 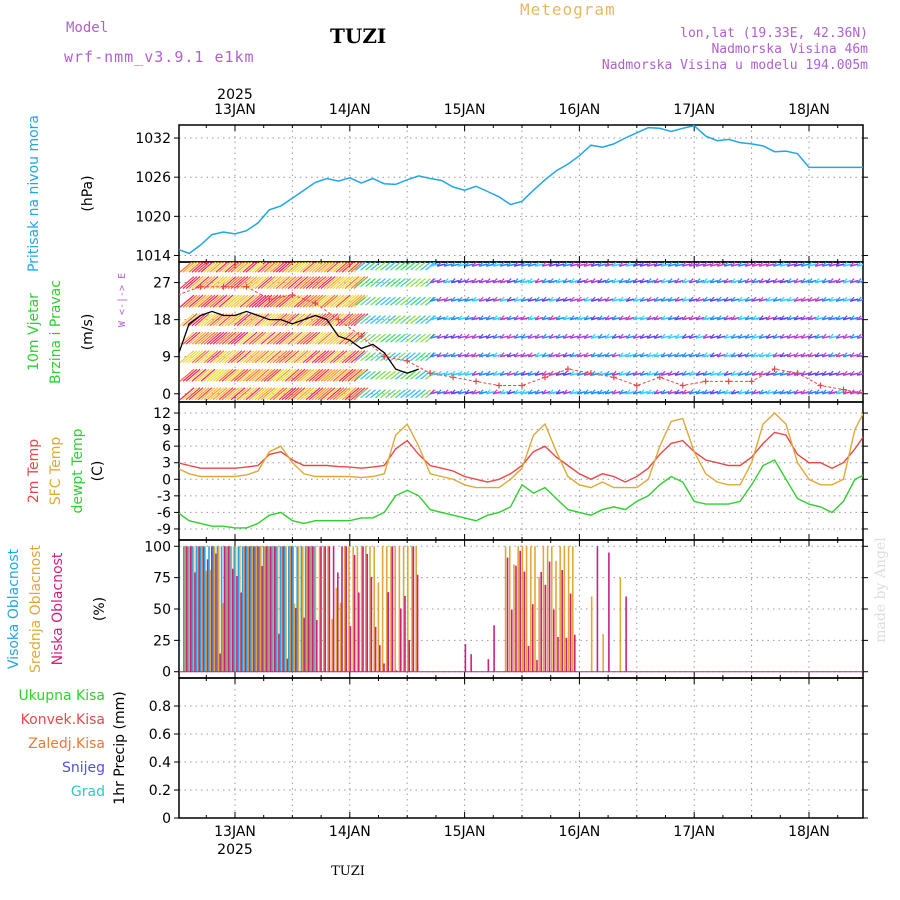 What do you see at coordinates (153, 178) in the screenshot?
I see `y-tick-label: 1026` at bounding box center [153, 178].